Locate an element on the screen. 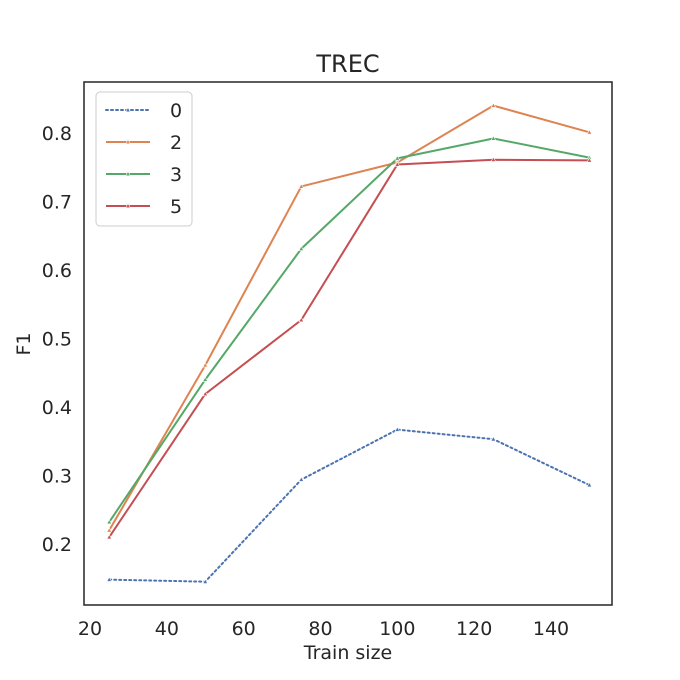 This screenshot has height=680, width=680. y-tick-label: 0.3 is located at coordinates (57, 477).